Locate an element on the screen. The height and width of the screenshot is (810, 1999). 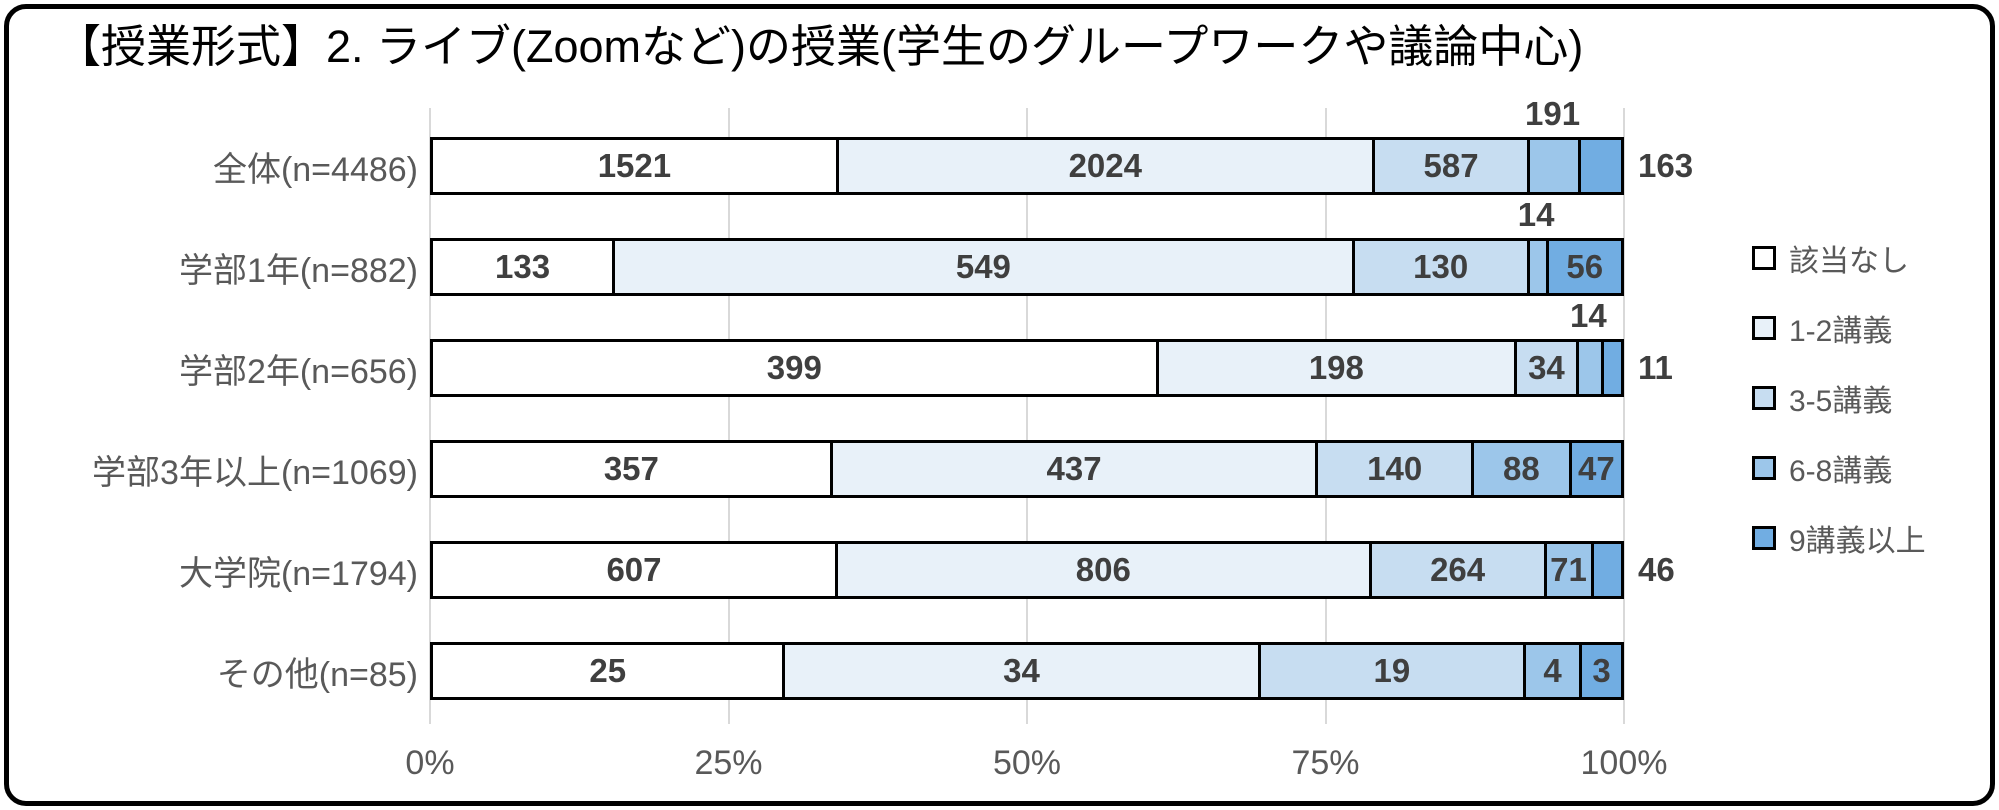
value-label: 549 is located at coordinates (983, 266).